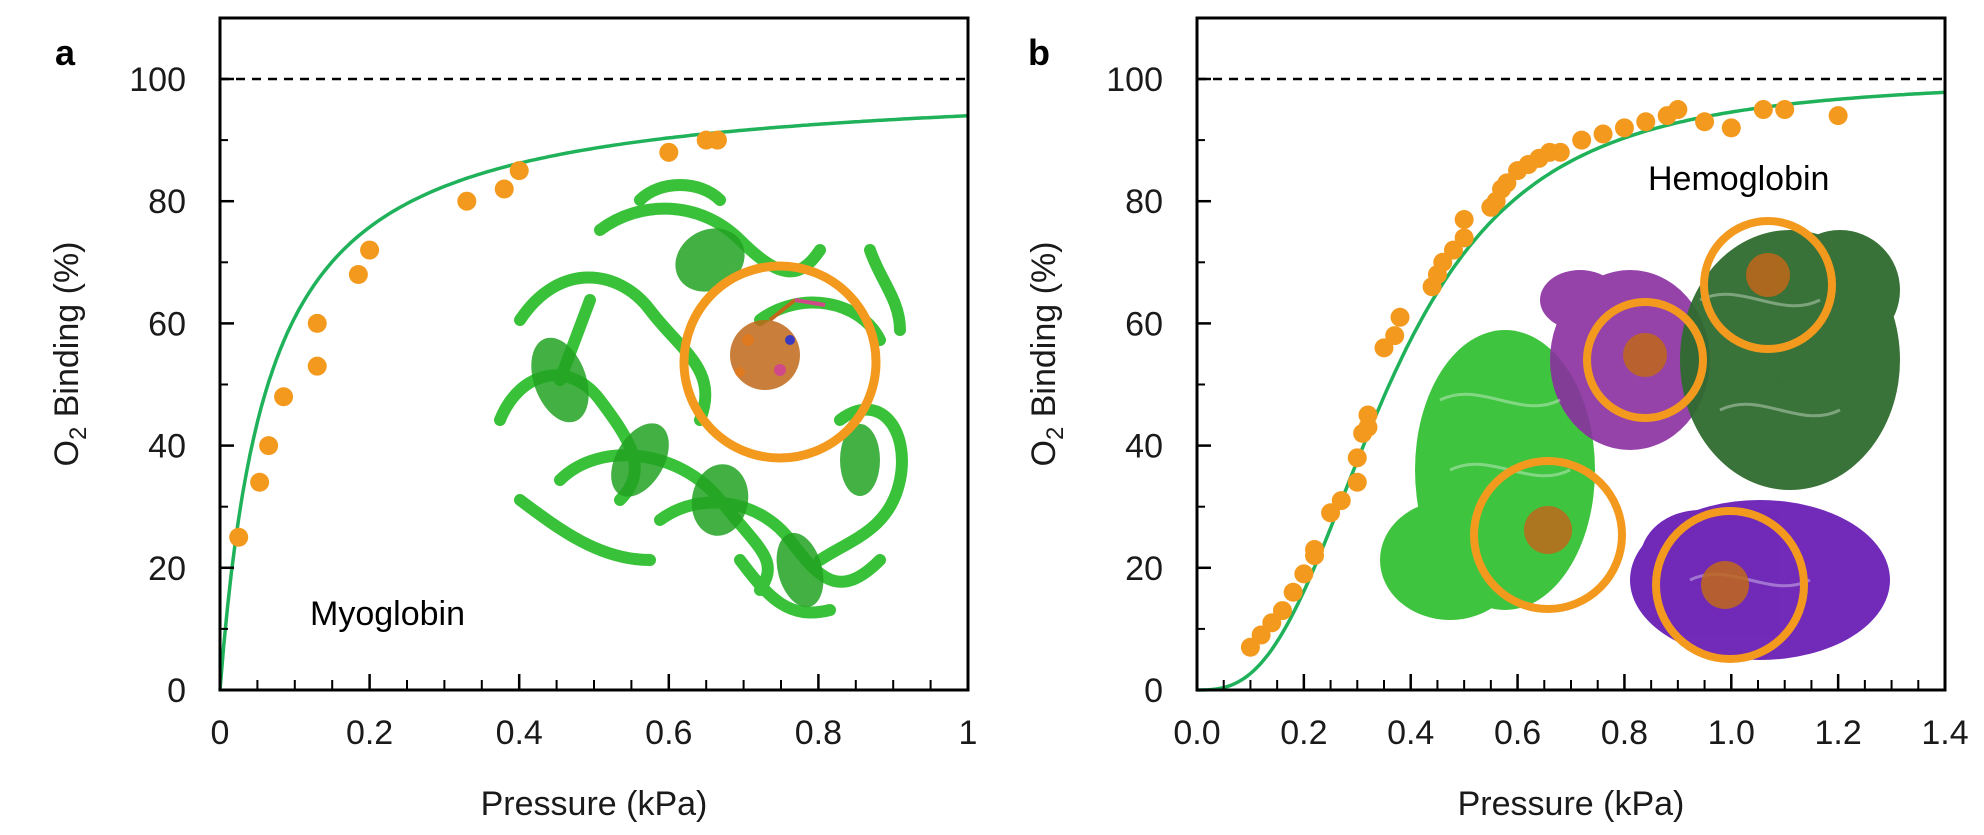  Describe the element at coordinates (778, 344) in the screenshot. I see `myoglobin-heme-group` at that location.